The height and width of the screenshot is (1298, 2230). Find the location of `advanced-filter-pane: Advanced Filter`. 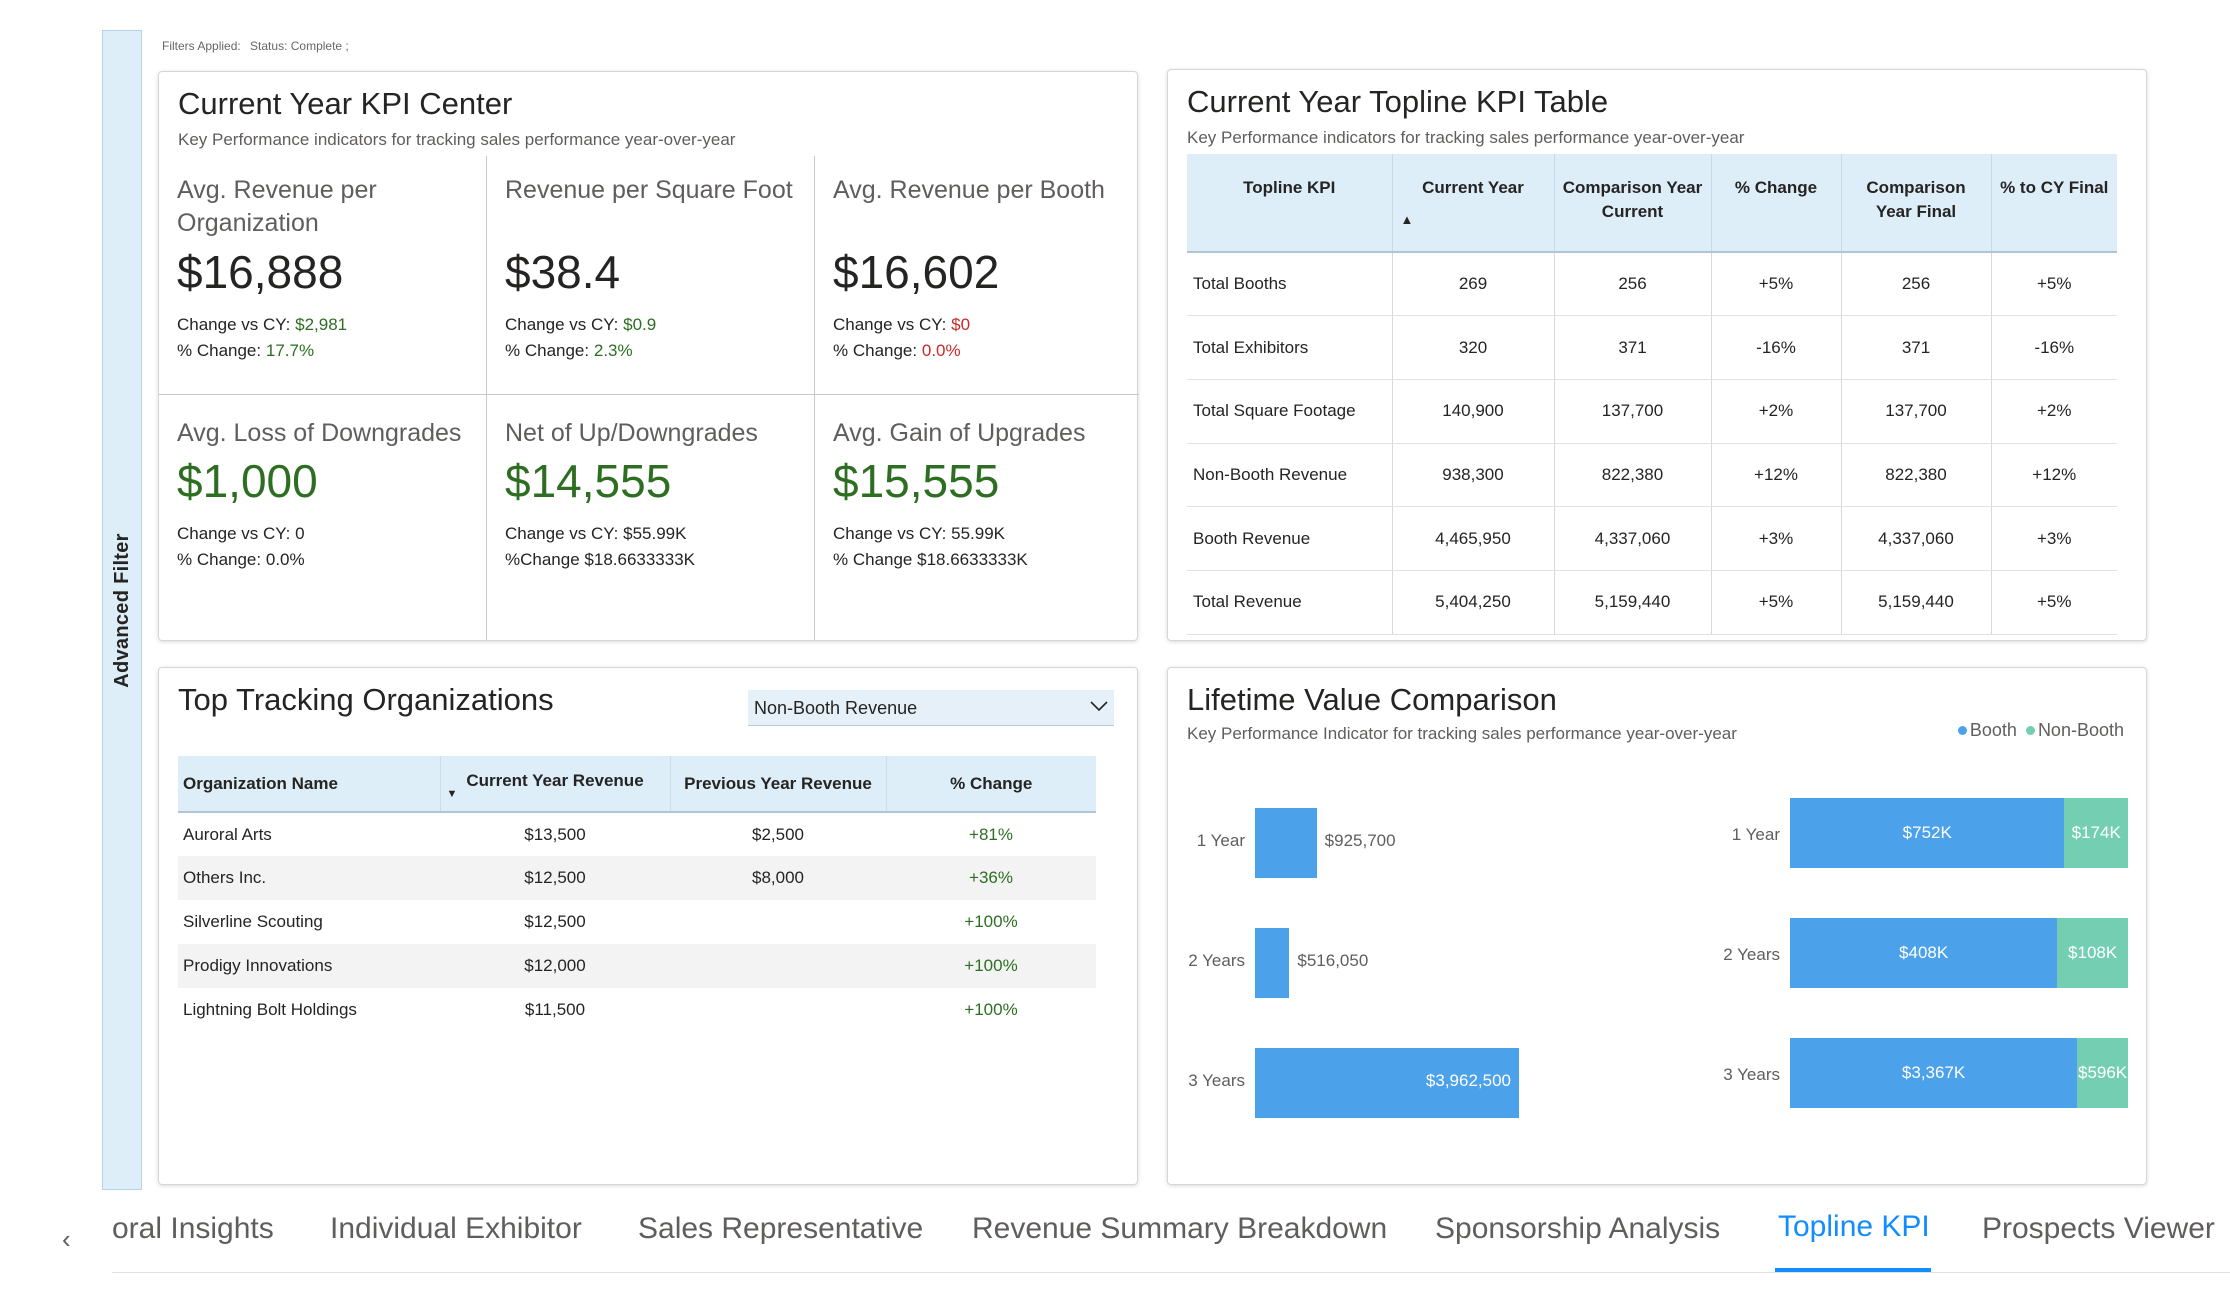

advanced-filter-pane: Advanced Filter is located at coordinates (122, 610).